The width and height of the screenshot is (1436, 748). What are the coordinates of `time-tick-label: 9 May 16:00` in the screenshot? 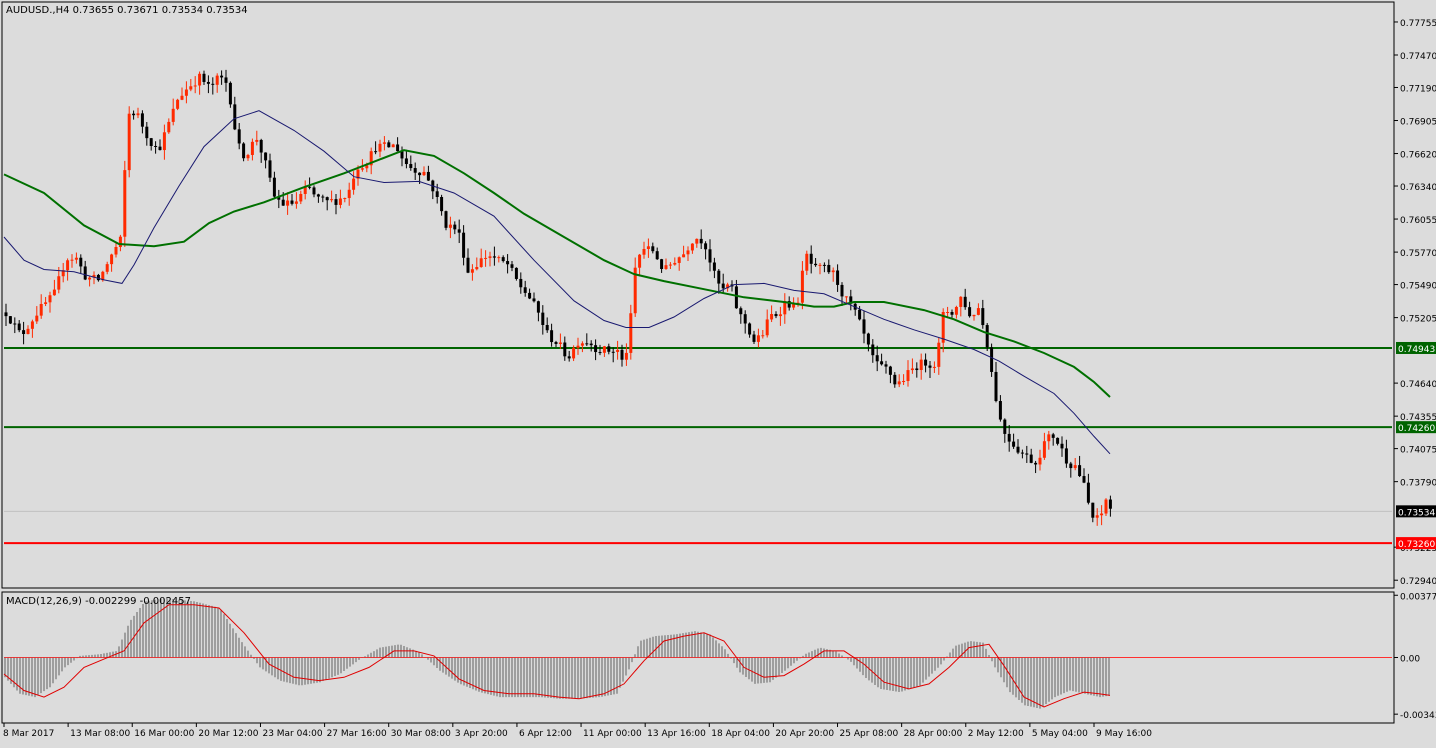 It's located at (1124, 734).